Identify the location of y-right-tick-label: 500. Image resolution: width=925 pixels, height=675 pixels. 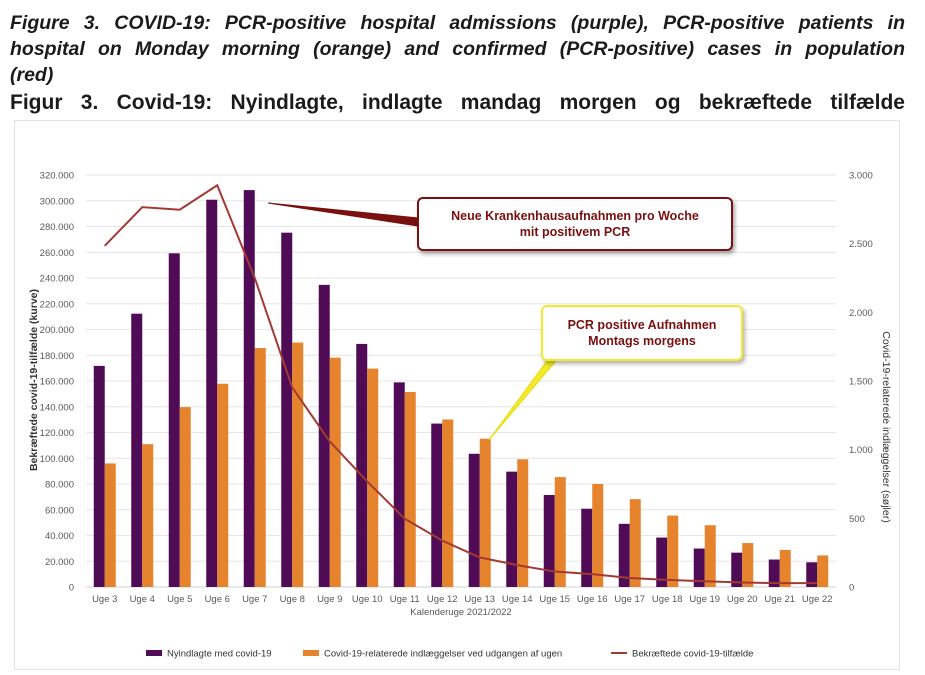
(857, 519).